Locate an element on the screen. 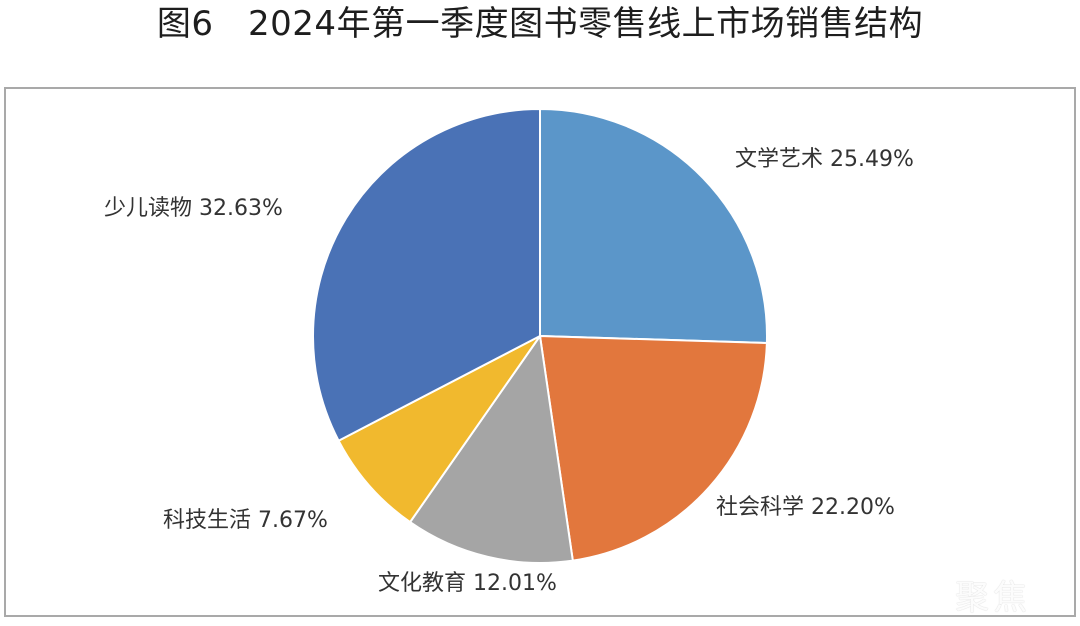 This screenshot has width=1080, height=626. label-tech-life: 科技生活 7.67% is located at coordinates (245, 520).